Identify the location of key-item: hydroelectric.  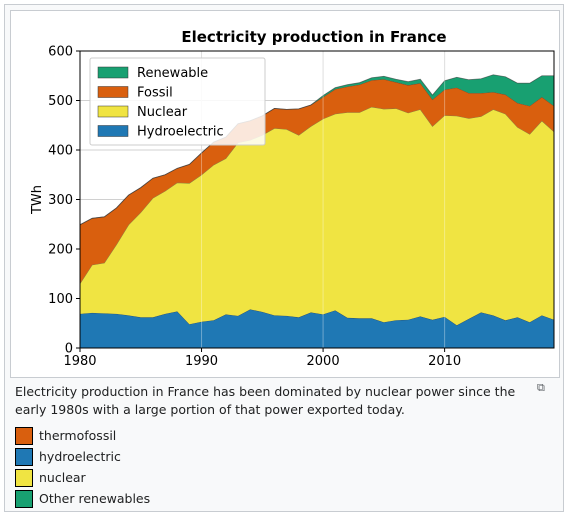
(82, 456).